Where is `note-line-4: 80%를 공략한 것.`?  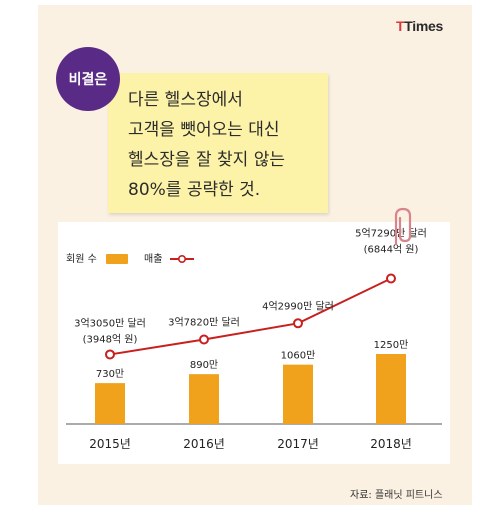 note-line-4: 80%를 공략한 것. is located at coordinates (194, 190).